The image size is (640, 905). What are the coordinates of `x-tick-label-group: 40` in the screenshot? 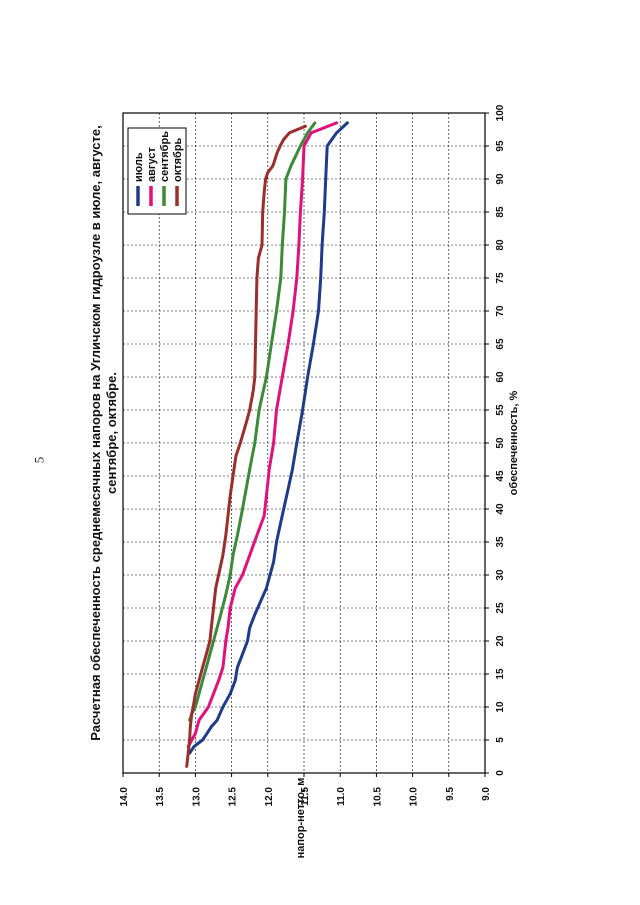 It's located at (500, 509).